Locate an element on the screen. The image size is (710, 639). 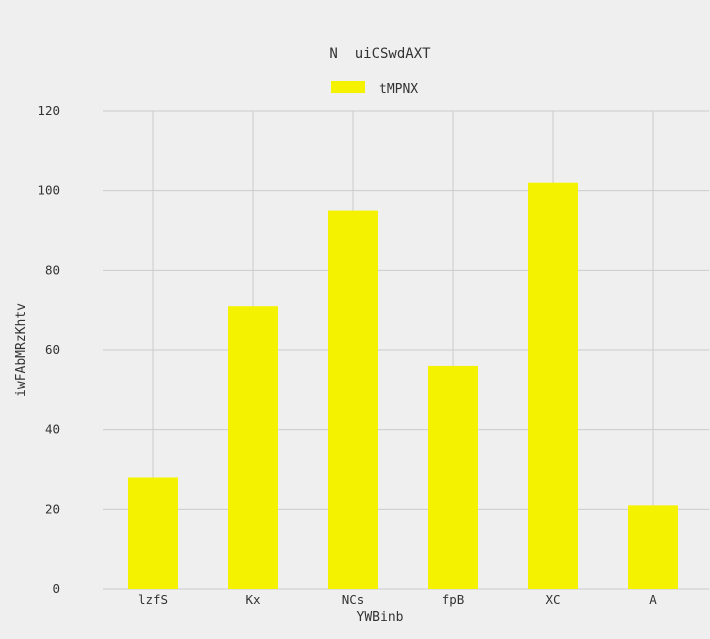
y-tick-label: 100 is located at coordinates (48, 190).